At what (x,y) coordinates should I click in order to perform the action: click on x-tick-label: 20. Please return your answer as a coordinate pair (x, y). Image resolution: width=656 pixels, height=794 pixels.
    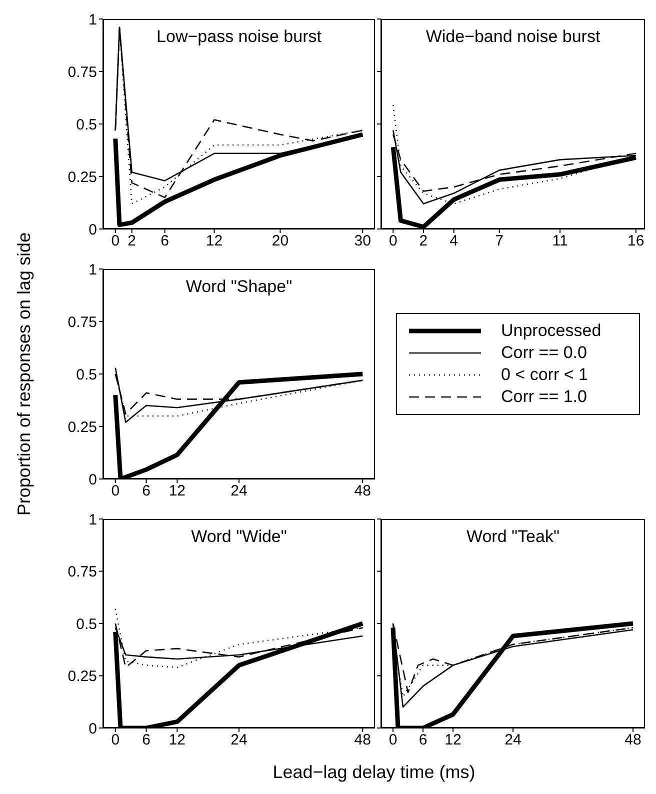
    Looking at the image, I should click on (280, 241).